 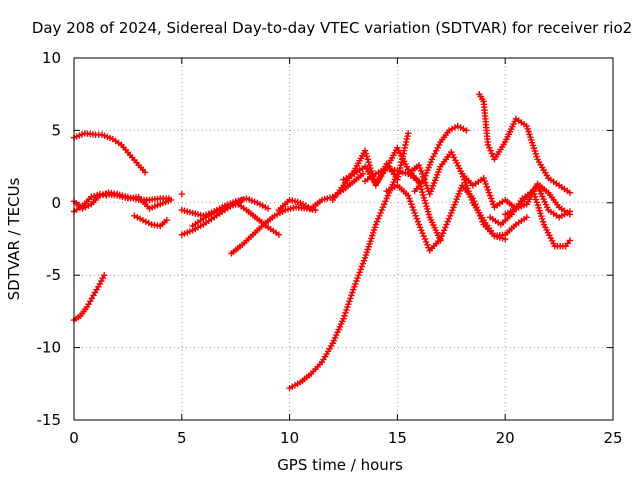 What do you see at coordinates (525, 143) in the screenshot?
I see `series-arc-s` at bounding box center [525, 143].